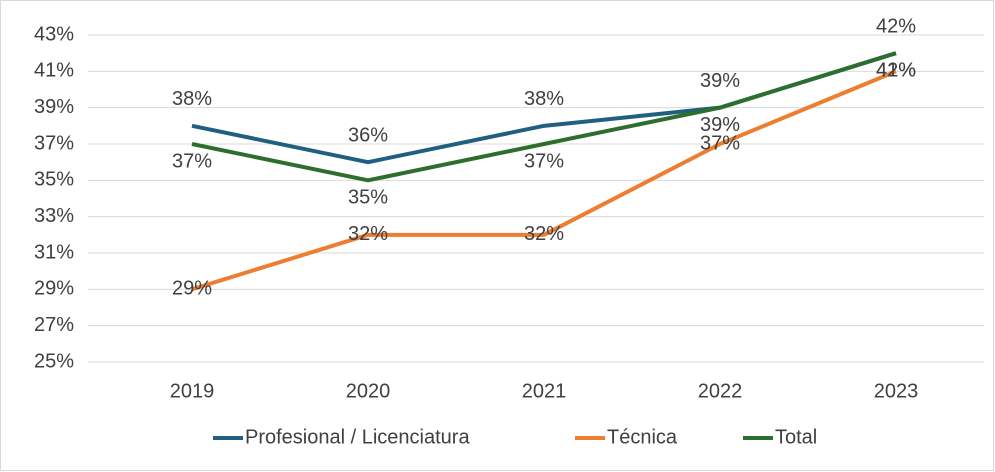 The width and height of the screenshot is (995, 472). What do you see at coordinates (720, 391) in the screenshot?
I see `x-tick-label: 2022` at bounding box center [720, 391].